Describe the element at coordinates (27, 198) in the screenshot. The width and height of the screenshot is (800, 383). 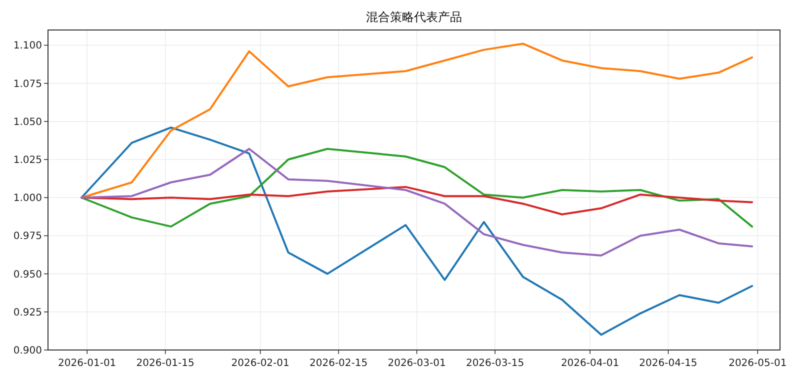
I see `y-tick-label: 1.000` at that location.